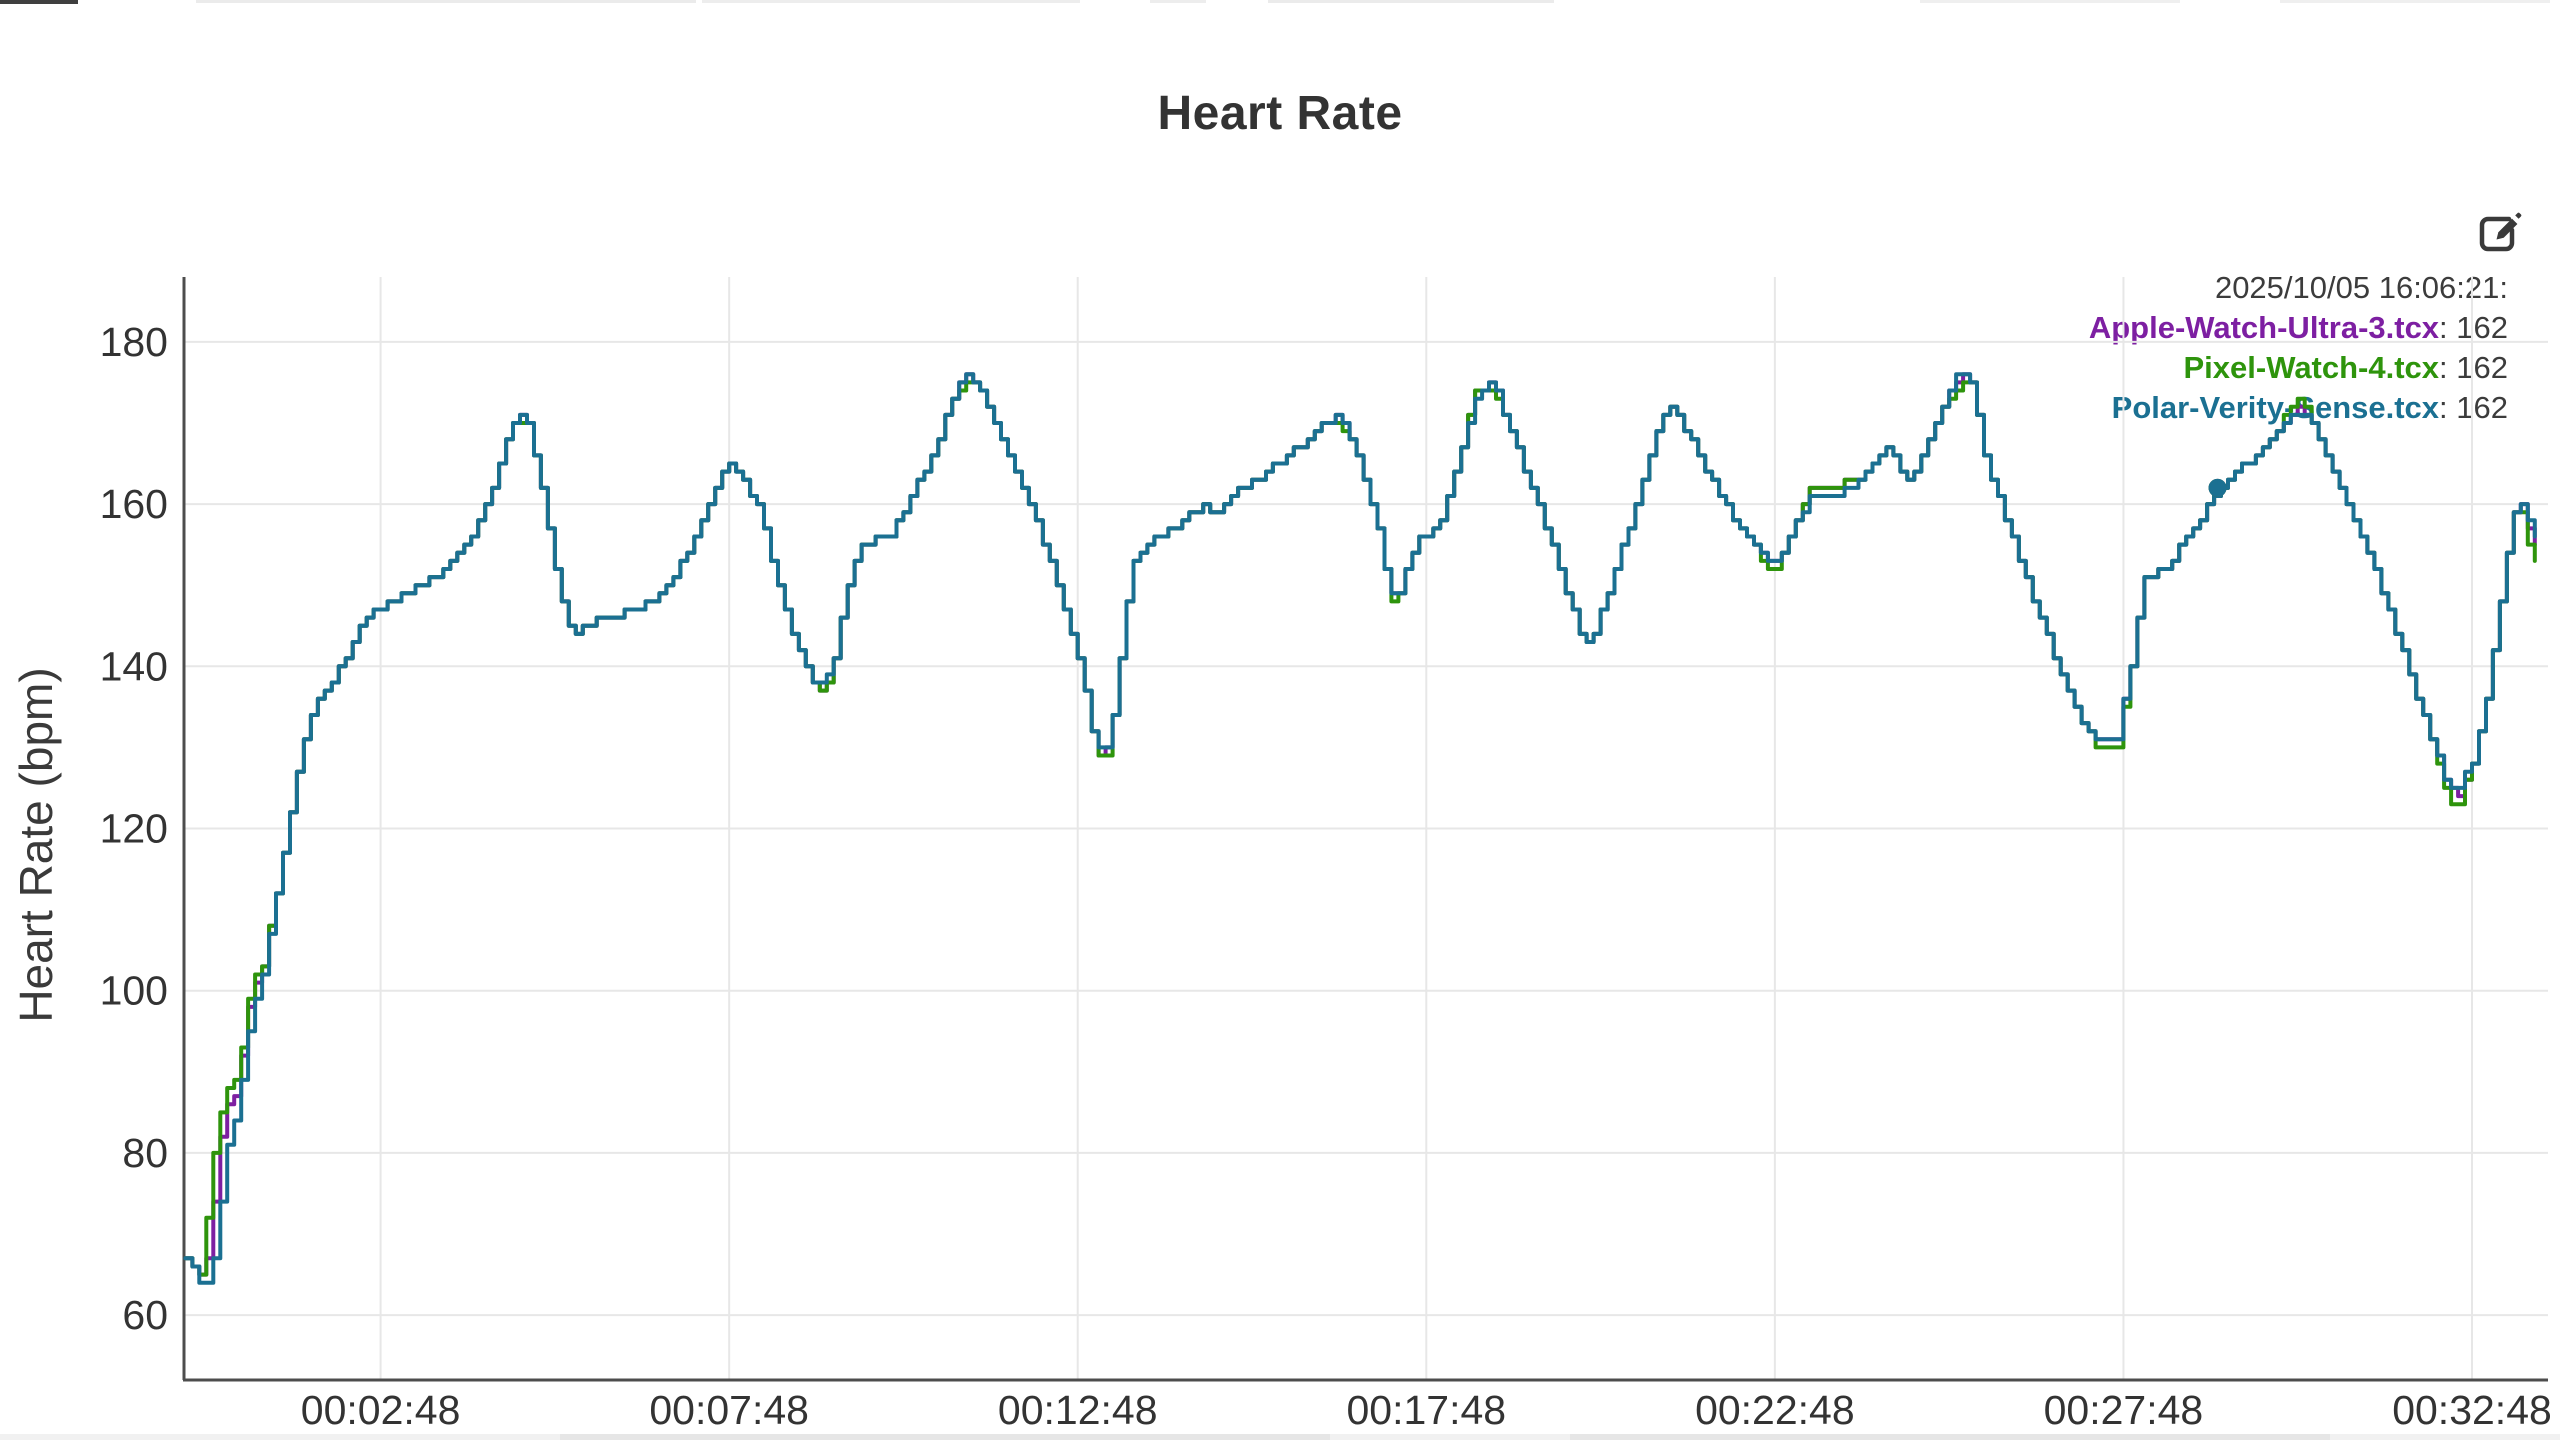  What do you see at coordinates (1426, 1410) in the screenshot?
I see `x-tick-label: 00:17:48` at bounding box center [1426, 1410].